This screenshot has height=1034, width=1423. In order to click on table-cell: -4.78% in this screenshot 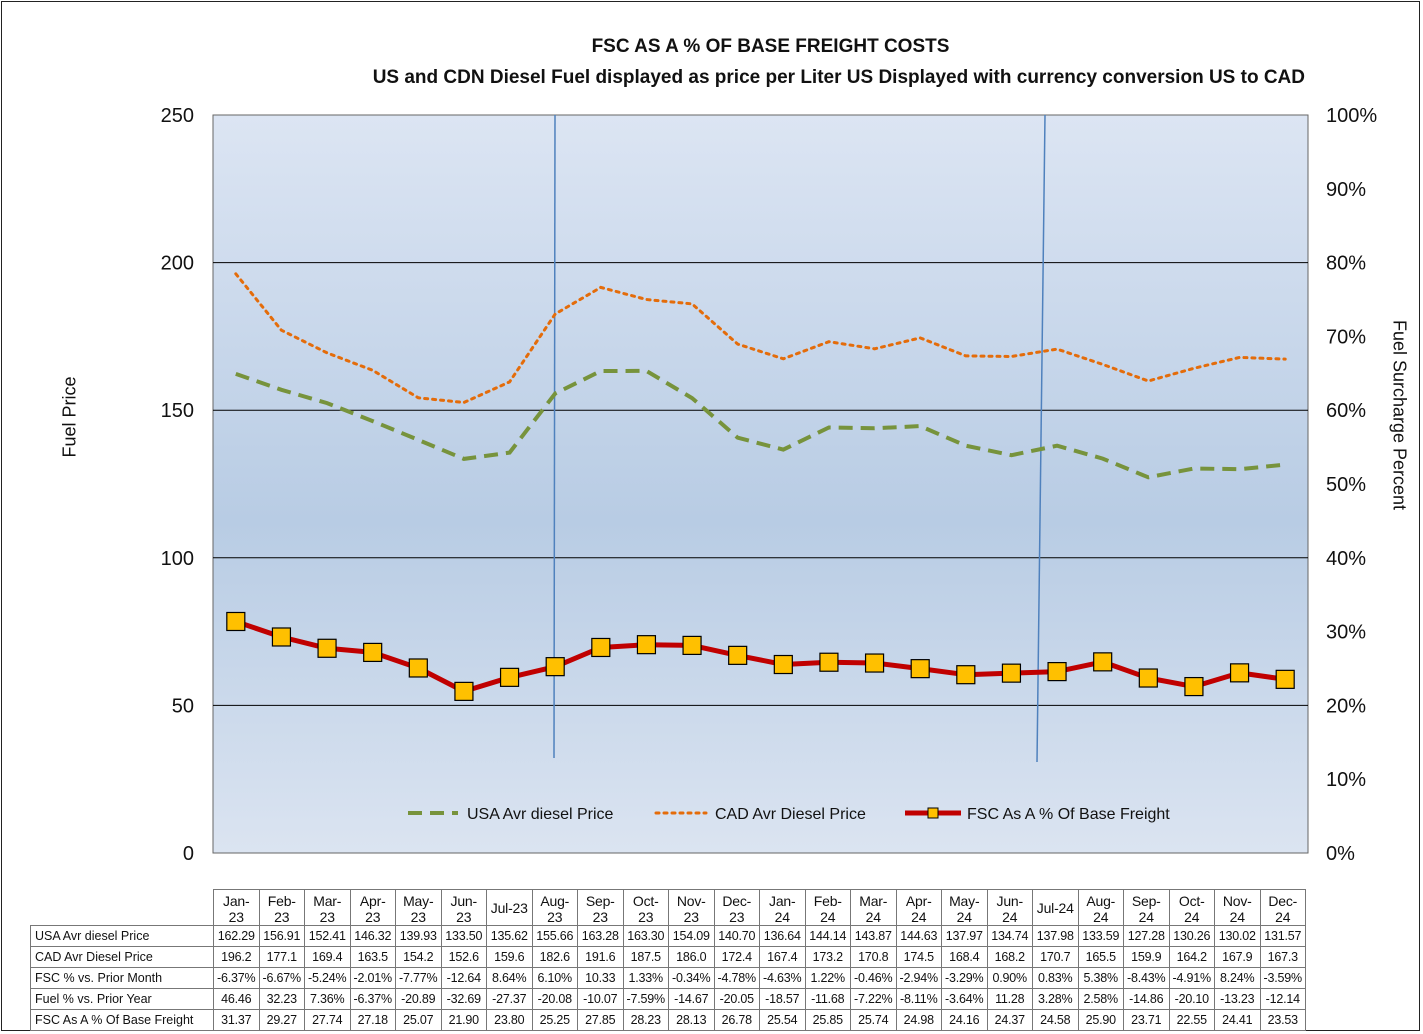, I will do `click(736, 978)`.